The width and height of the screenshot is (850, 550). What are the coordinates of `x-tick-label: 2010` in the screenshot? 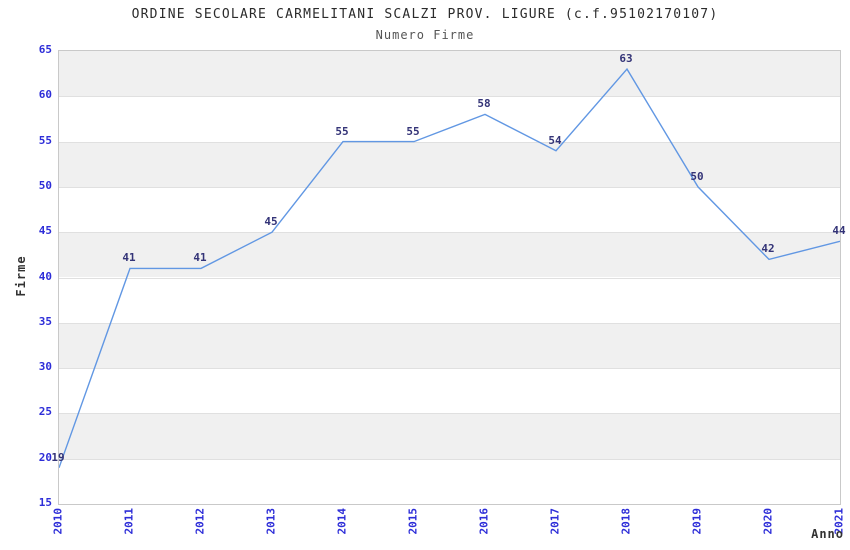 It's located at (58, 521).